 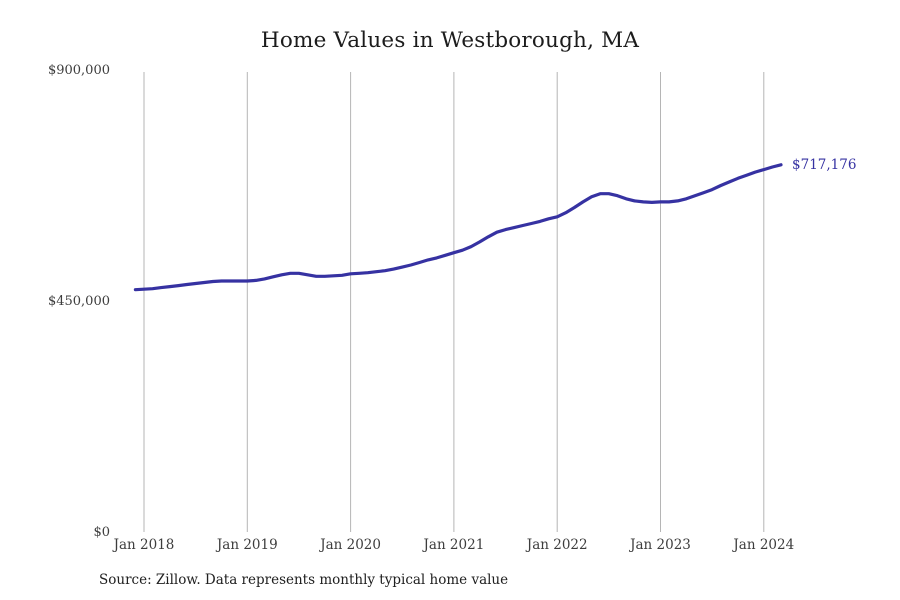 I want to click on x-axis-tick-label: Jan 2021, so click(x=454, y=545).